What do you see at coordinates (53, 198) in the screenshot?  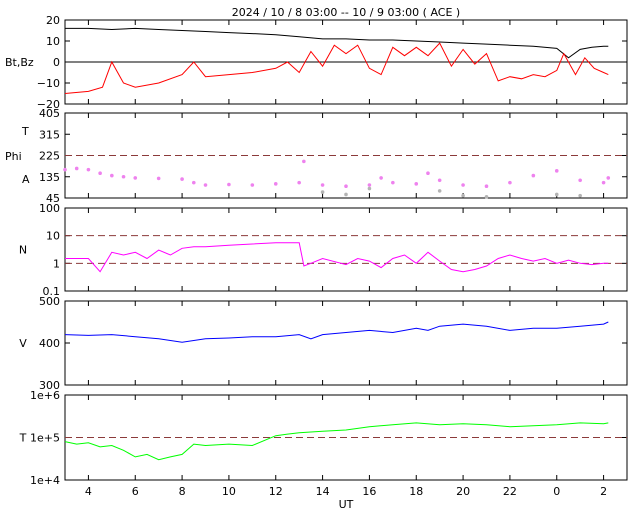 I see `y-tick-label: 45` at bounding box center [53, 198].